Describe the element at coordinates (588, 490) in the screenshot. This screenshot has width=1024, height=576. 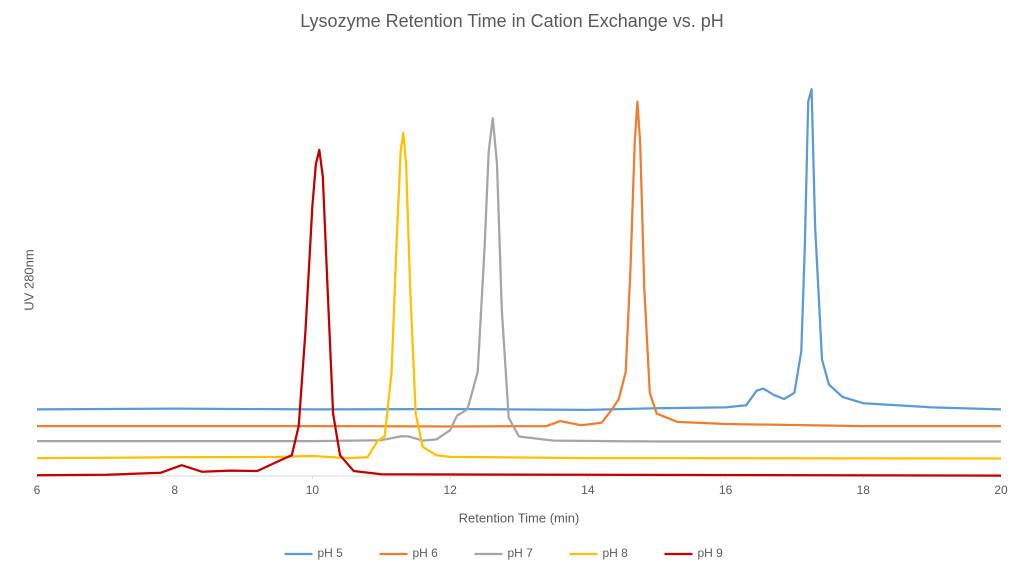
I see `x-tick-label: 14` at that location.